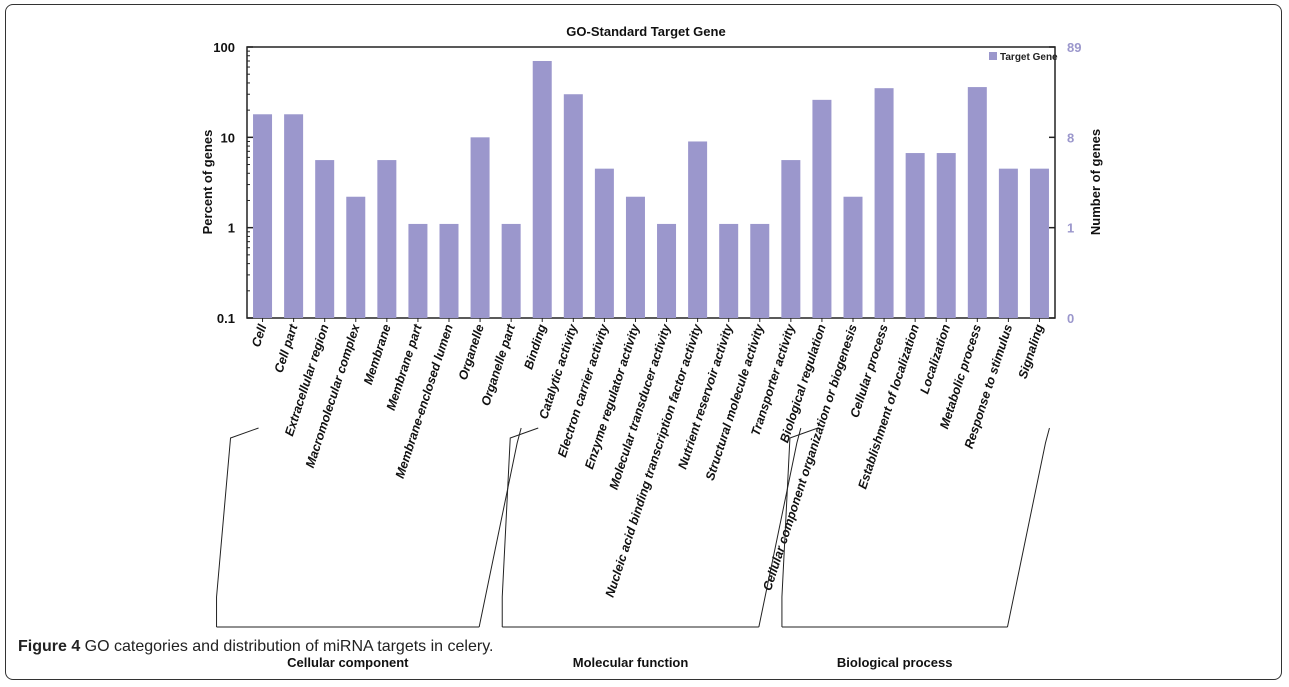 The width and height of the screenshot is (1289, 687). I want to click on x-tick-label: Membrane-enclosed lumen, so click(424, 401).